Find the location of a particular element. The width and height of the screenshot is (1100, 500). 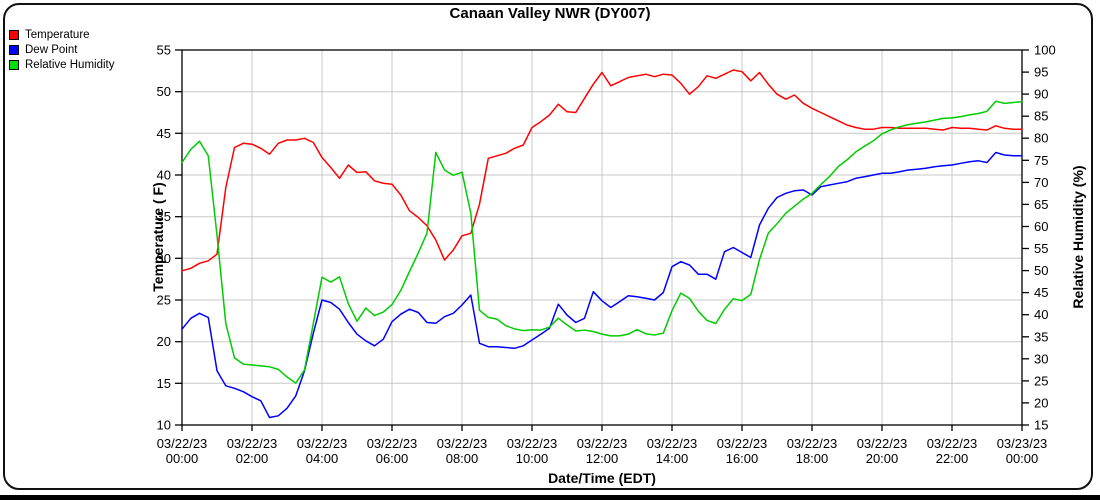

window-bottom-edge is located at coordinates (550, 497).